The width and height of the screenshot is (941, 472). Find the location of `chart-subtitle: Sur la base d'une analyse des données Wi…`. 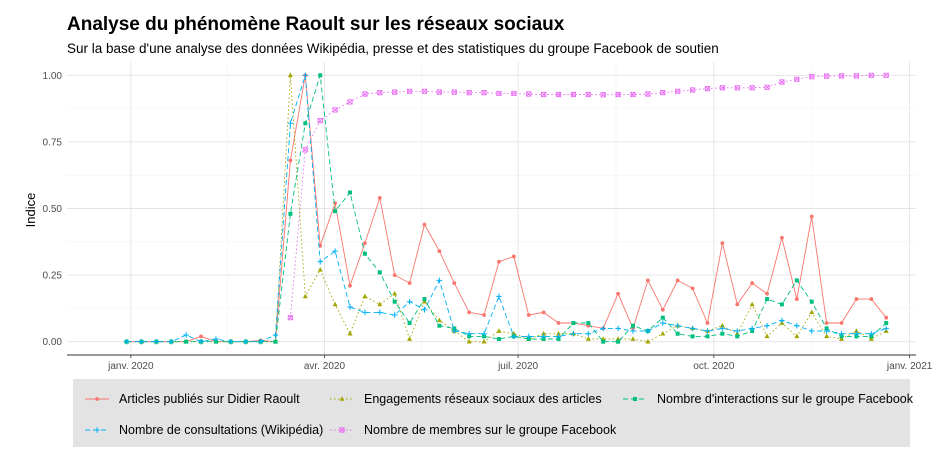

chart-subtitle: Sur la base d'une analyse des données Wi… is located at coordinates (393, 48).